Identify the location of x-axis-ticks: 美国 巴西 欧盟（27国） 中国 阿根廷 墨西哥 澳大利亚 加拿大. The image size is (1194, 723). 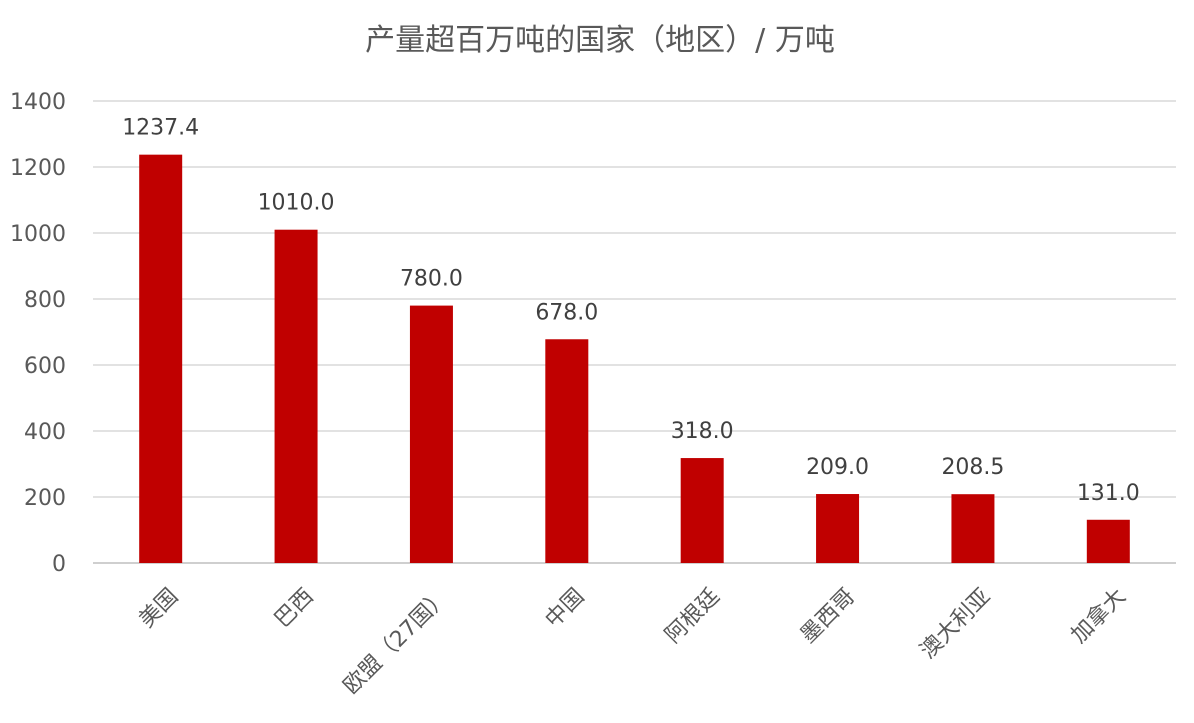
(633, 641).